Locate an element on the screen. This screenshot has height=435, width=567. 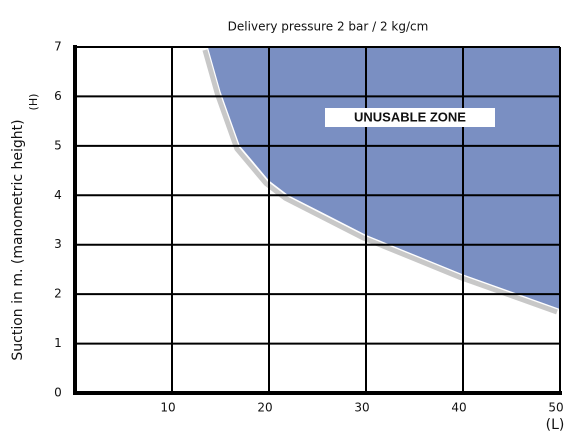
y-tick-label: 4 is located at coordinates (58, 195).